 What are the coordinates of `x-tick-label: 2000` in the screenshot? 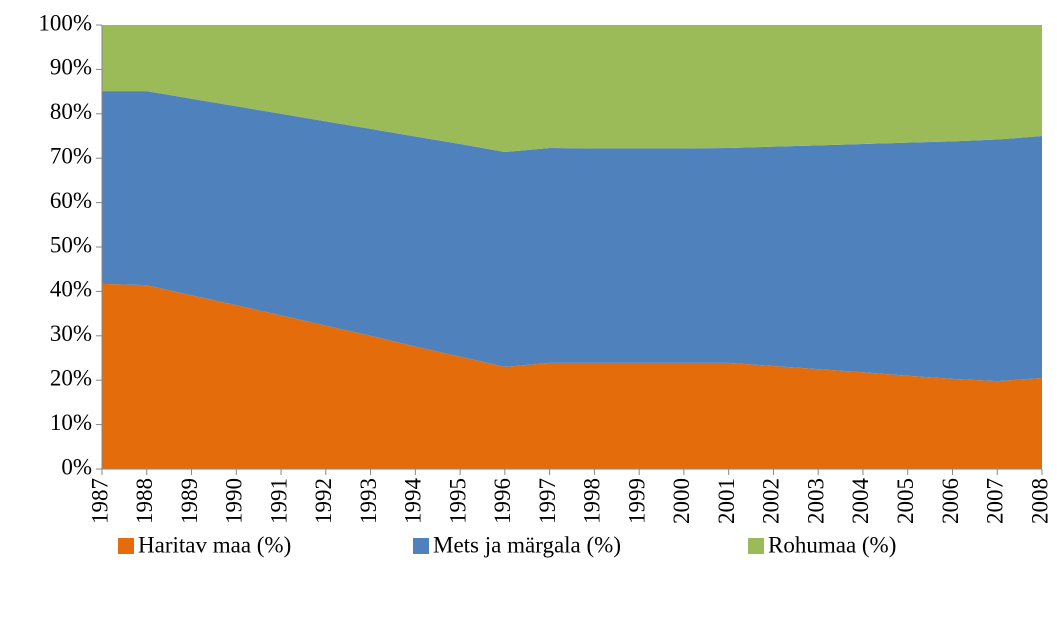 It's located at (681, 501).